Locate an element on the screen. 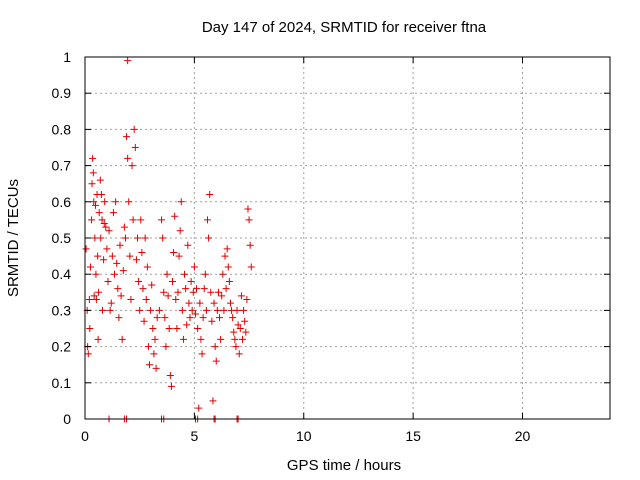 The image size is (640, 480). x-tick-label: 15 is located at coordinates (413, 436).